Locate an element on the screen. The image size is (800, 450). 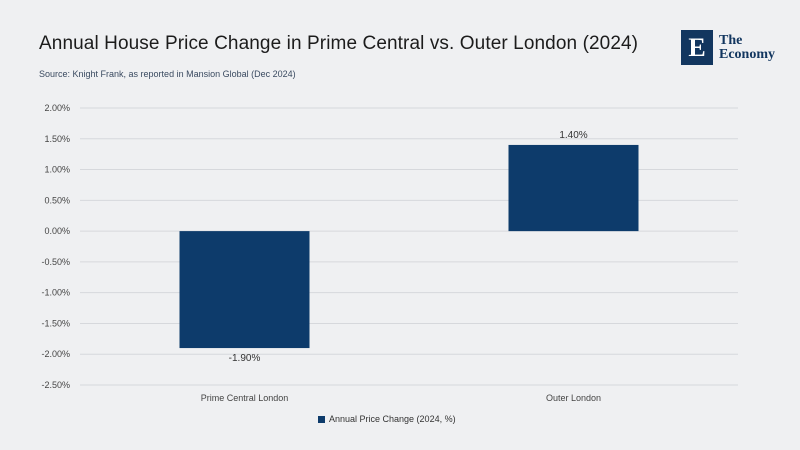
y-tick-label: -1.50% is located at coordinates (55, 323).